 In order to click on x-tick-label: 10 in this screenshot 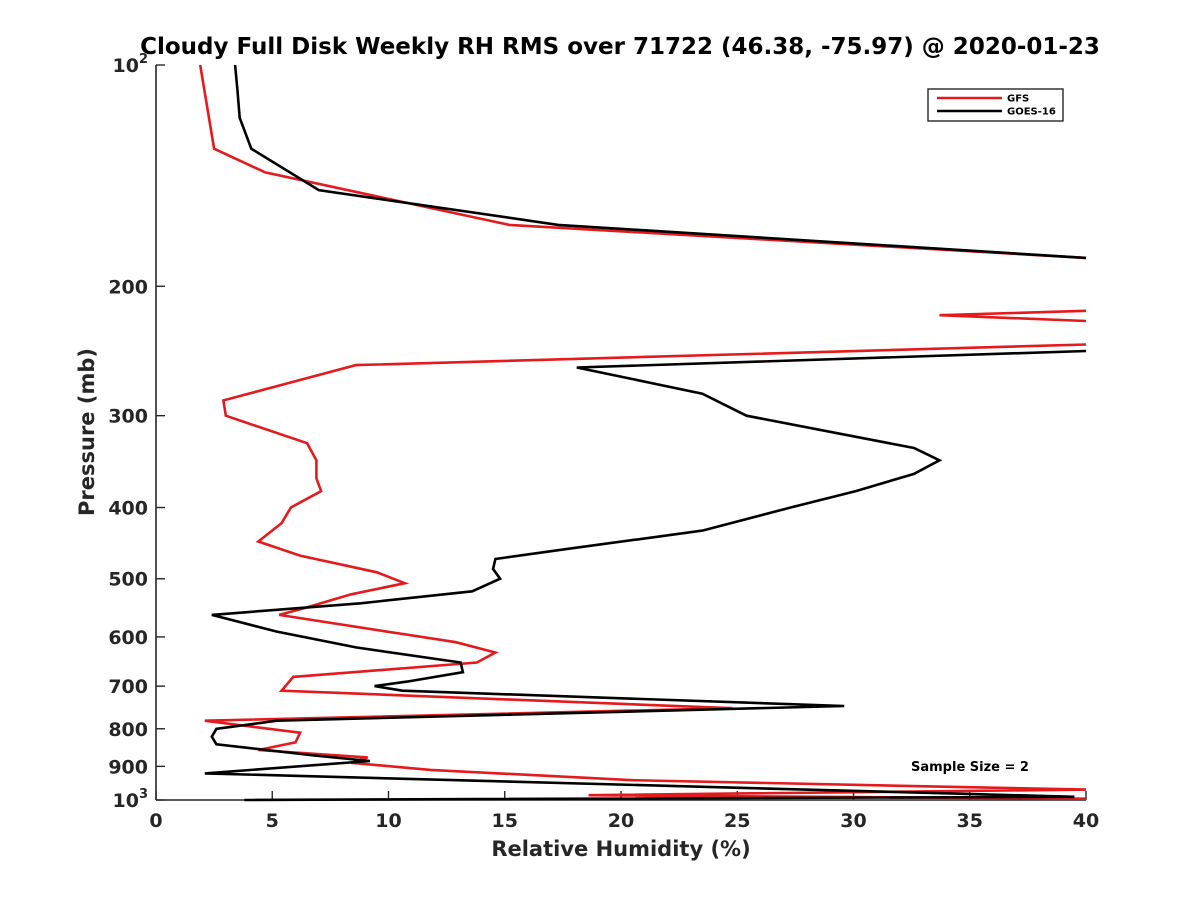, I will do `click(388, 821)`.